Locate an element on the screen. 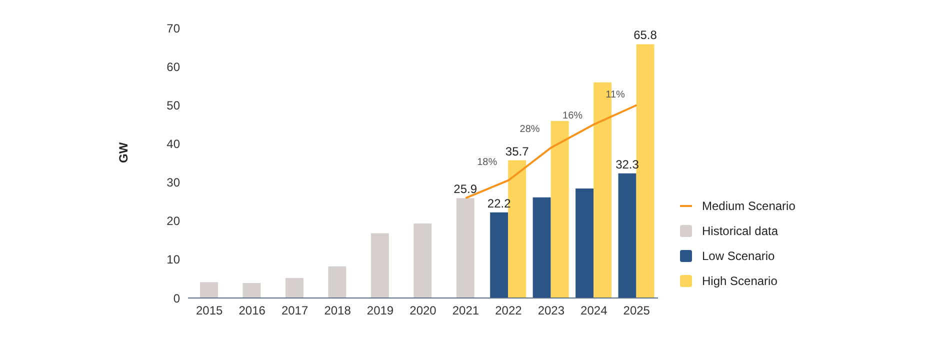  y-tick-label: 30 is located at coordinates (173, 183).